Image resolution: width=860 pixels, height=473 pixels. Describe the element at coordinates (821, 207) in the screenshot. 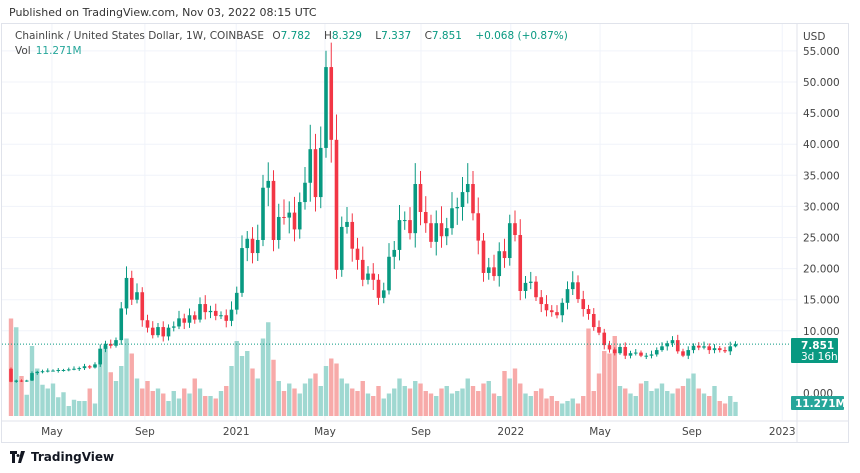

I see `y-tick-label: 30.000` at that location.